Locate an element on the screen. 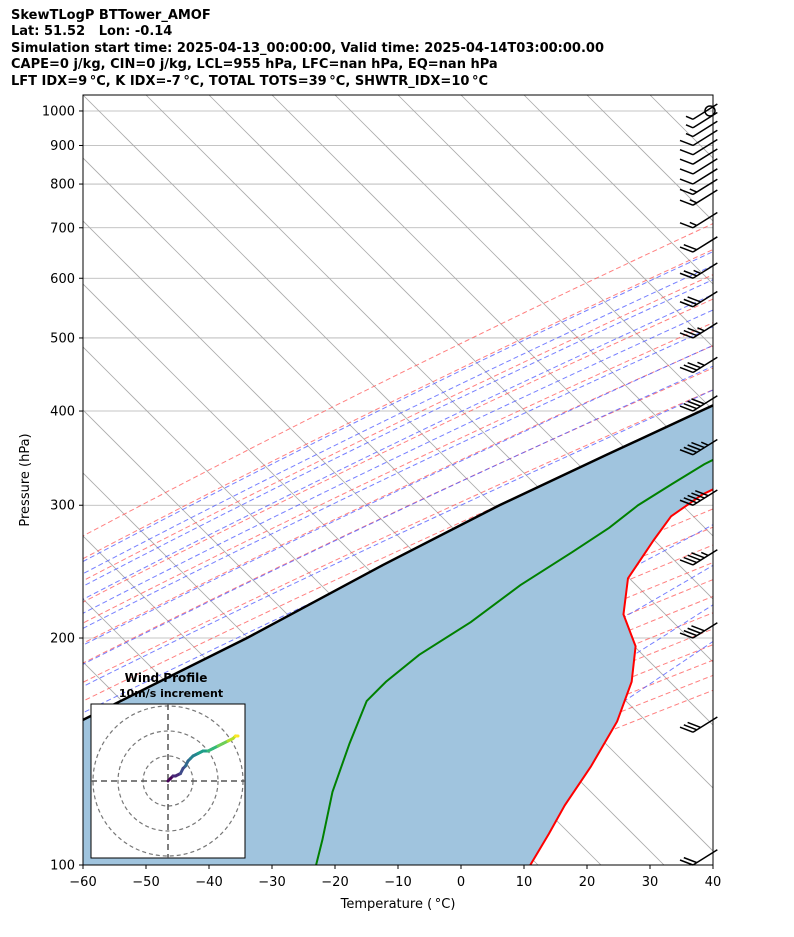 This screenshot has width=794, height=937. location-line: Lat: 51.52 Lon: -0.14 is located at coordinates (92, 32).